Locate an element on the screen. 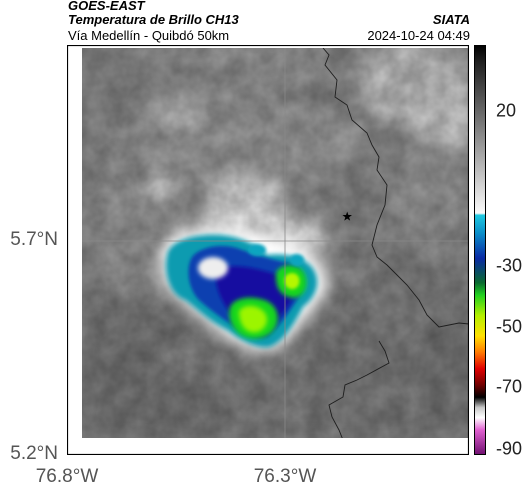 The width and height of the screenshot is (526, 491). header-satellite: GOES-EAST is located at coordinates (106, 6).